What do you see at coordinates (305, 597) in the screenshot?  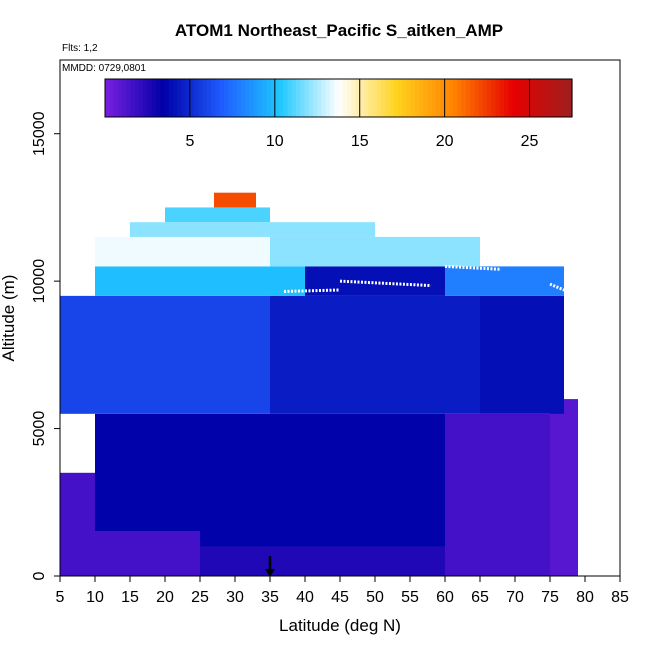 I see `x-tick-label-40: 40` at bounding box center [305, 597].